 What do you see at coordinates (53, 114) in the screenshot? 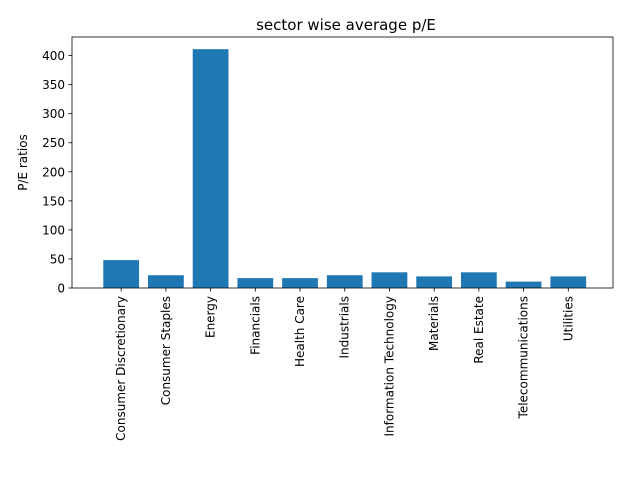
I see `y-tick-label: 300` at bounding box center [53, 114].